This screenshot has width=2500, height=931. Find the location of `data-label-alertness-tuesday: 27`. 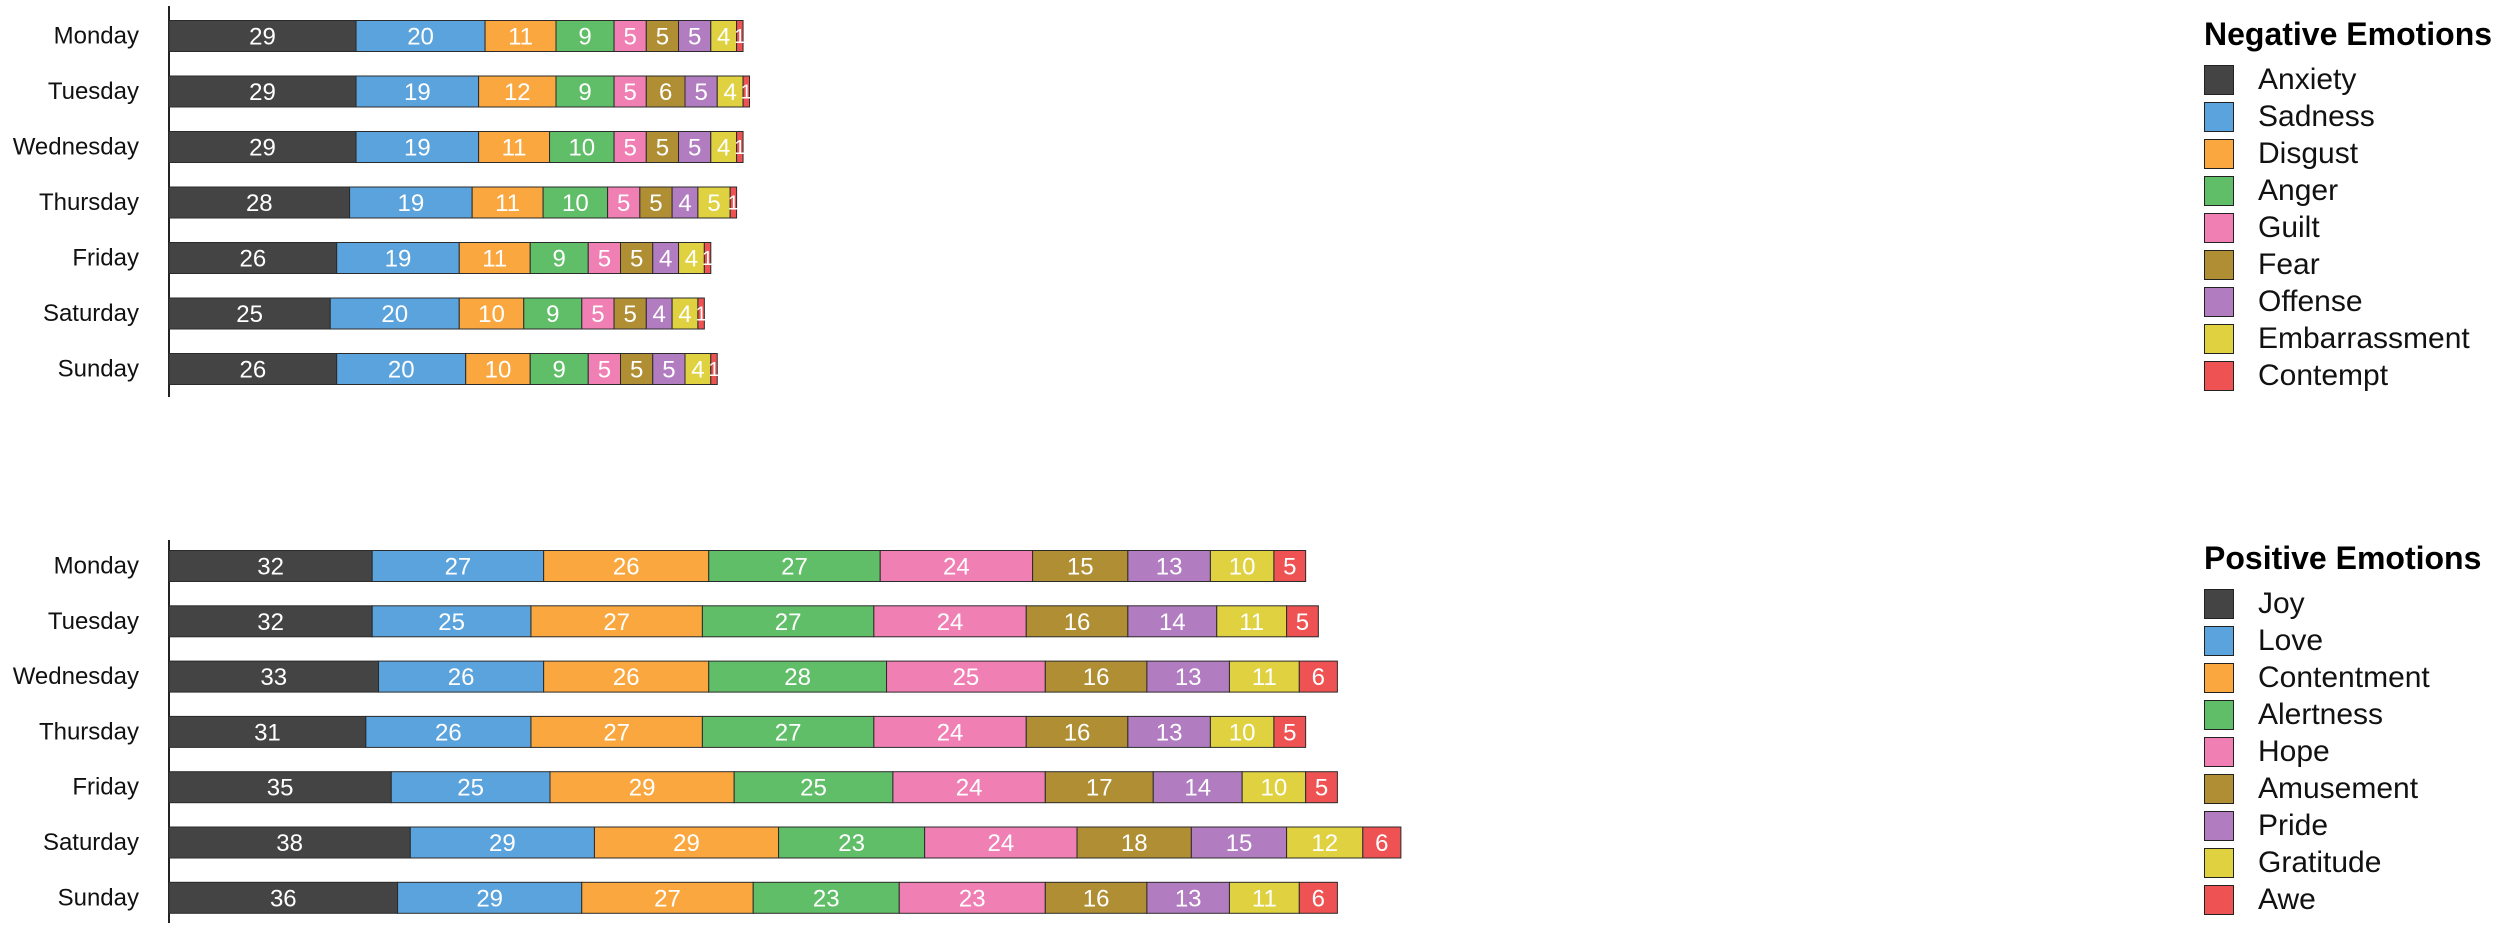

data-label-alertness-tuesday: 27 is located at coordinates (788, 622).